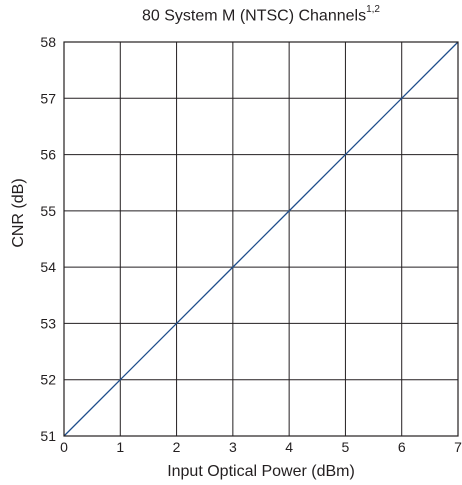  What do you see at coordinates (254, 16) in the screenshot?
I see `chart-title-text: 80 System M (NTSC) Channels` at bounding box center [254, 16].